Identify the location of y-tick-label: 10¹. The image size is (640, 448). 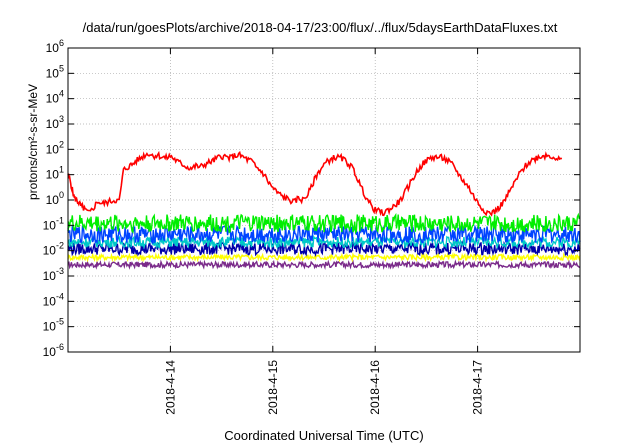
(55, 173).